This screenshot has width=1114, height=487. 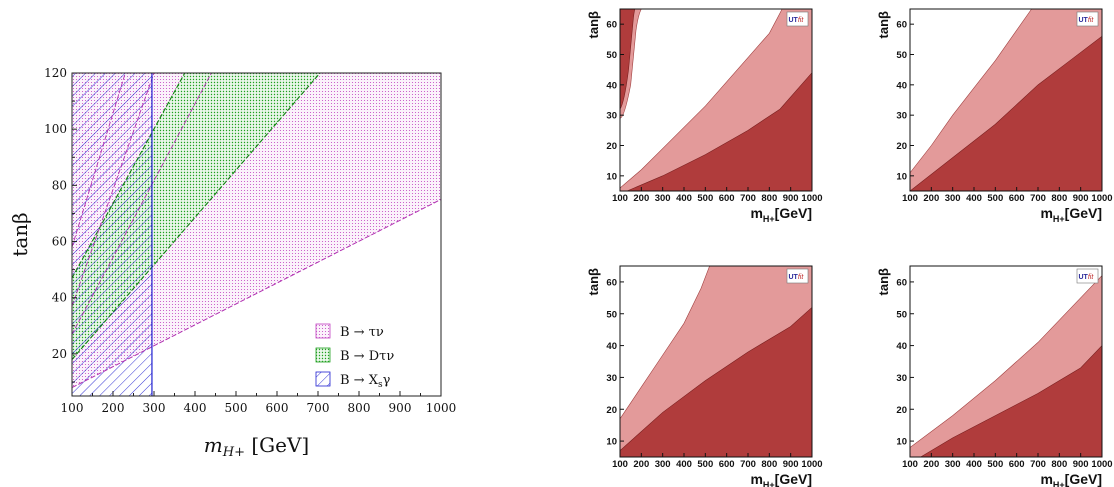 What do you see at coordinates (362, 332) in the screenshot?
I see `legend-label: B → τν` at bounding box center [362, 332].